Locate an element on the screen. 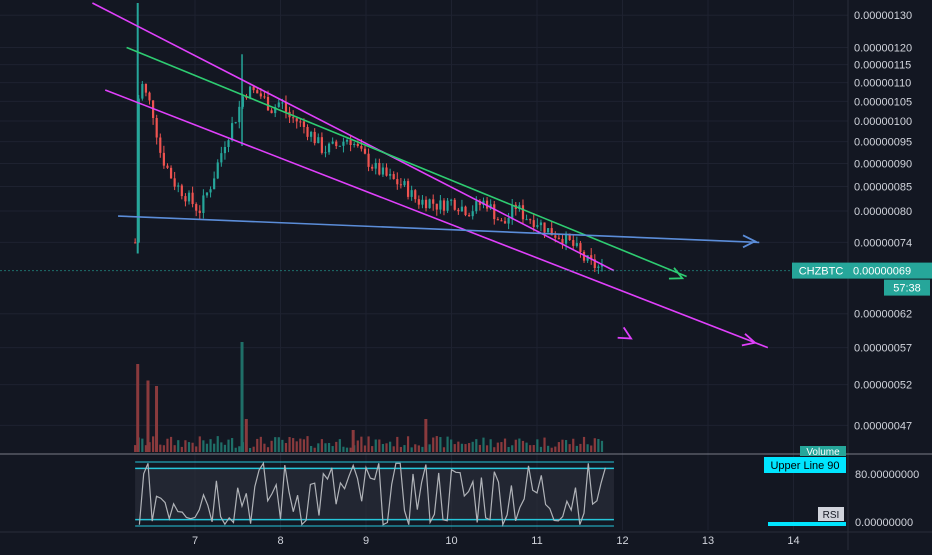  trendline is located at coordinates (439, 229).